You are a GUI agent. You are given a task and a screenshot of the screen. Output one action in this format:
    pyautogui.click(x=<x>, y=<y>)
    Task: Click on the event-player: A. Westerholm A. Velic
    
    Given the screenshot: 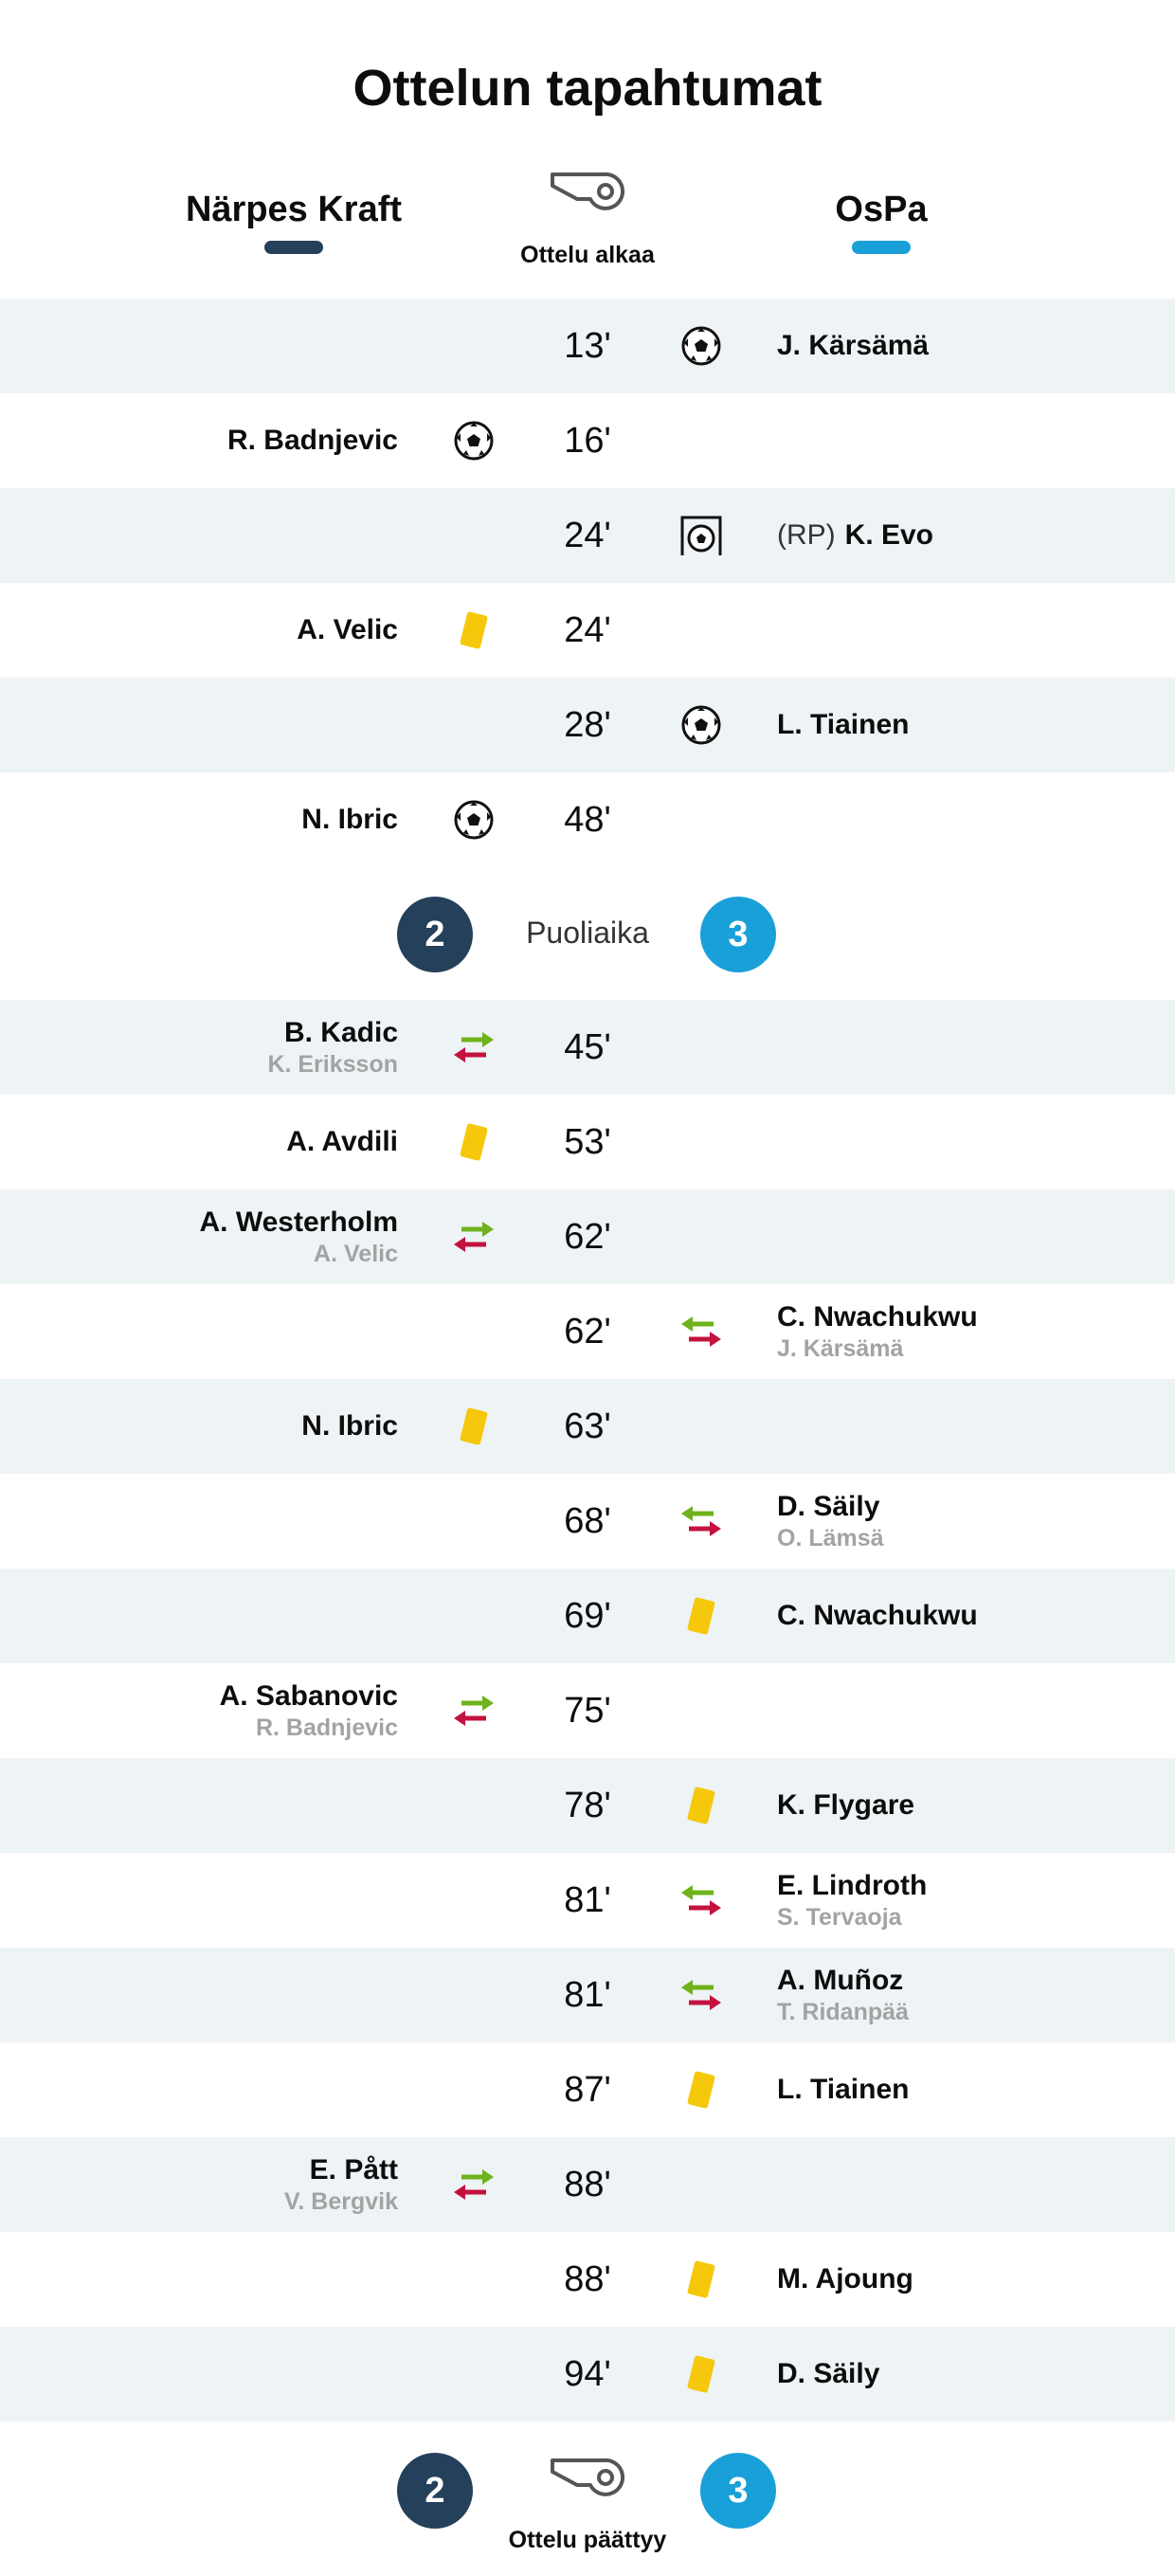 What is the action you would take?
    pyautogui.click(x=299, y=1237)
    